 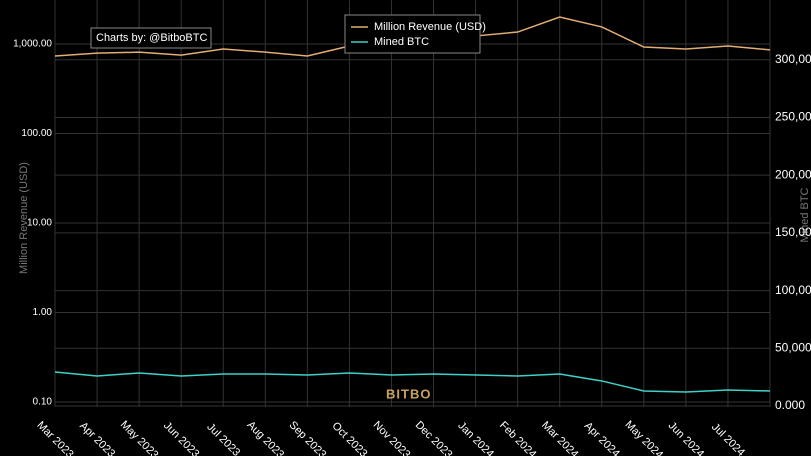 What do you see at coordinates (793, 174) in the screenshot?
I see `y2-tick-label: 200,000` at bounding box center [793, 174].